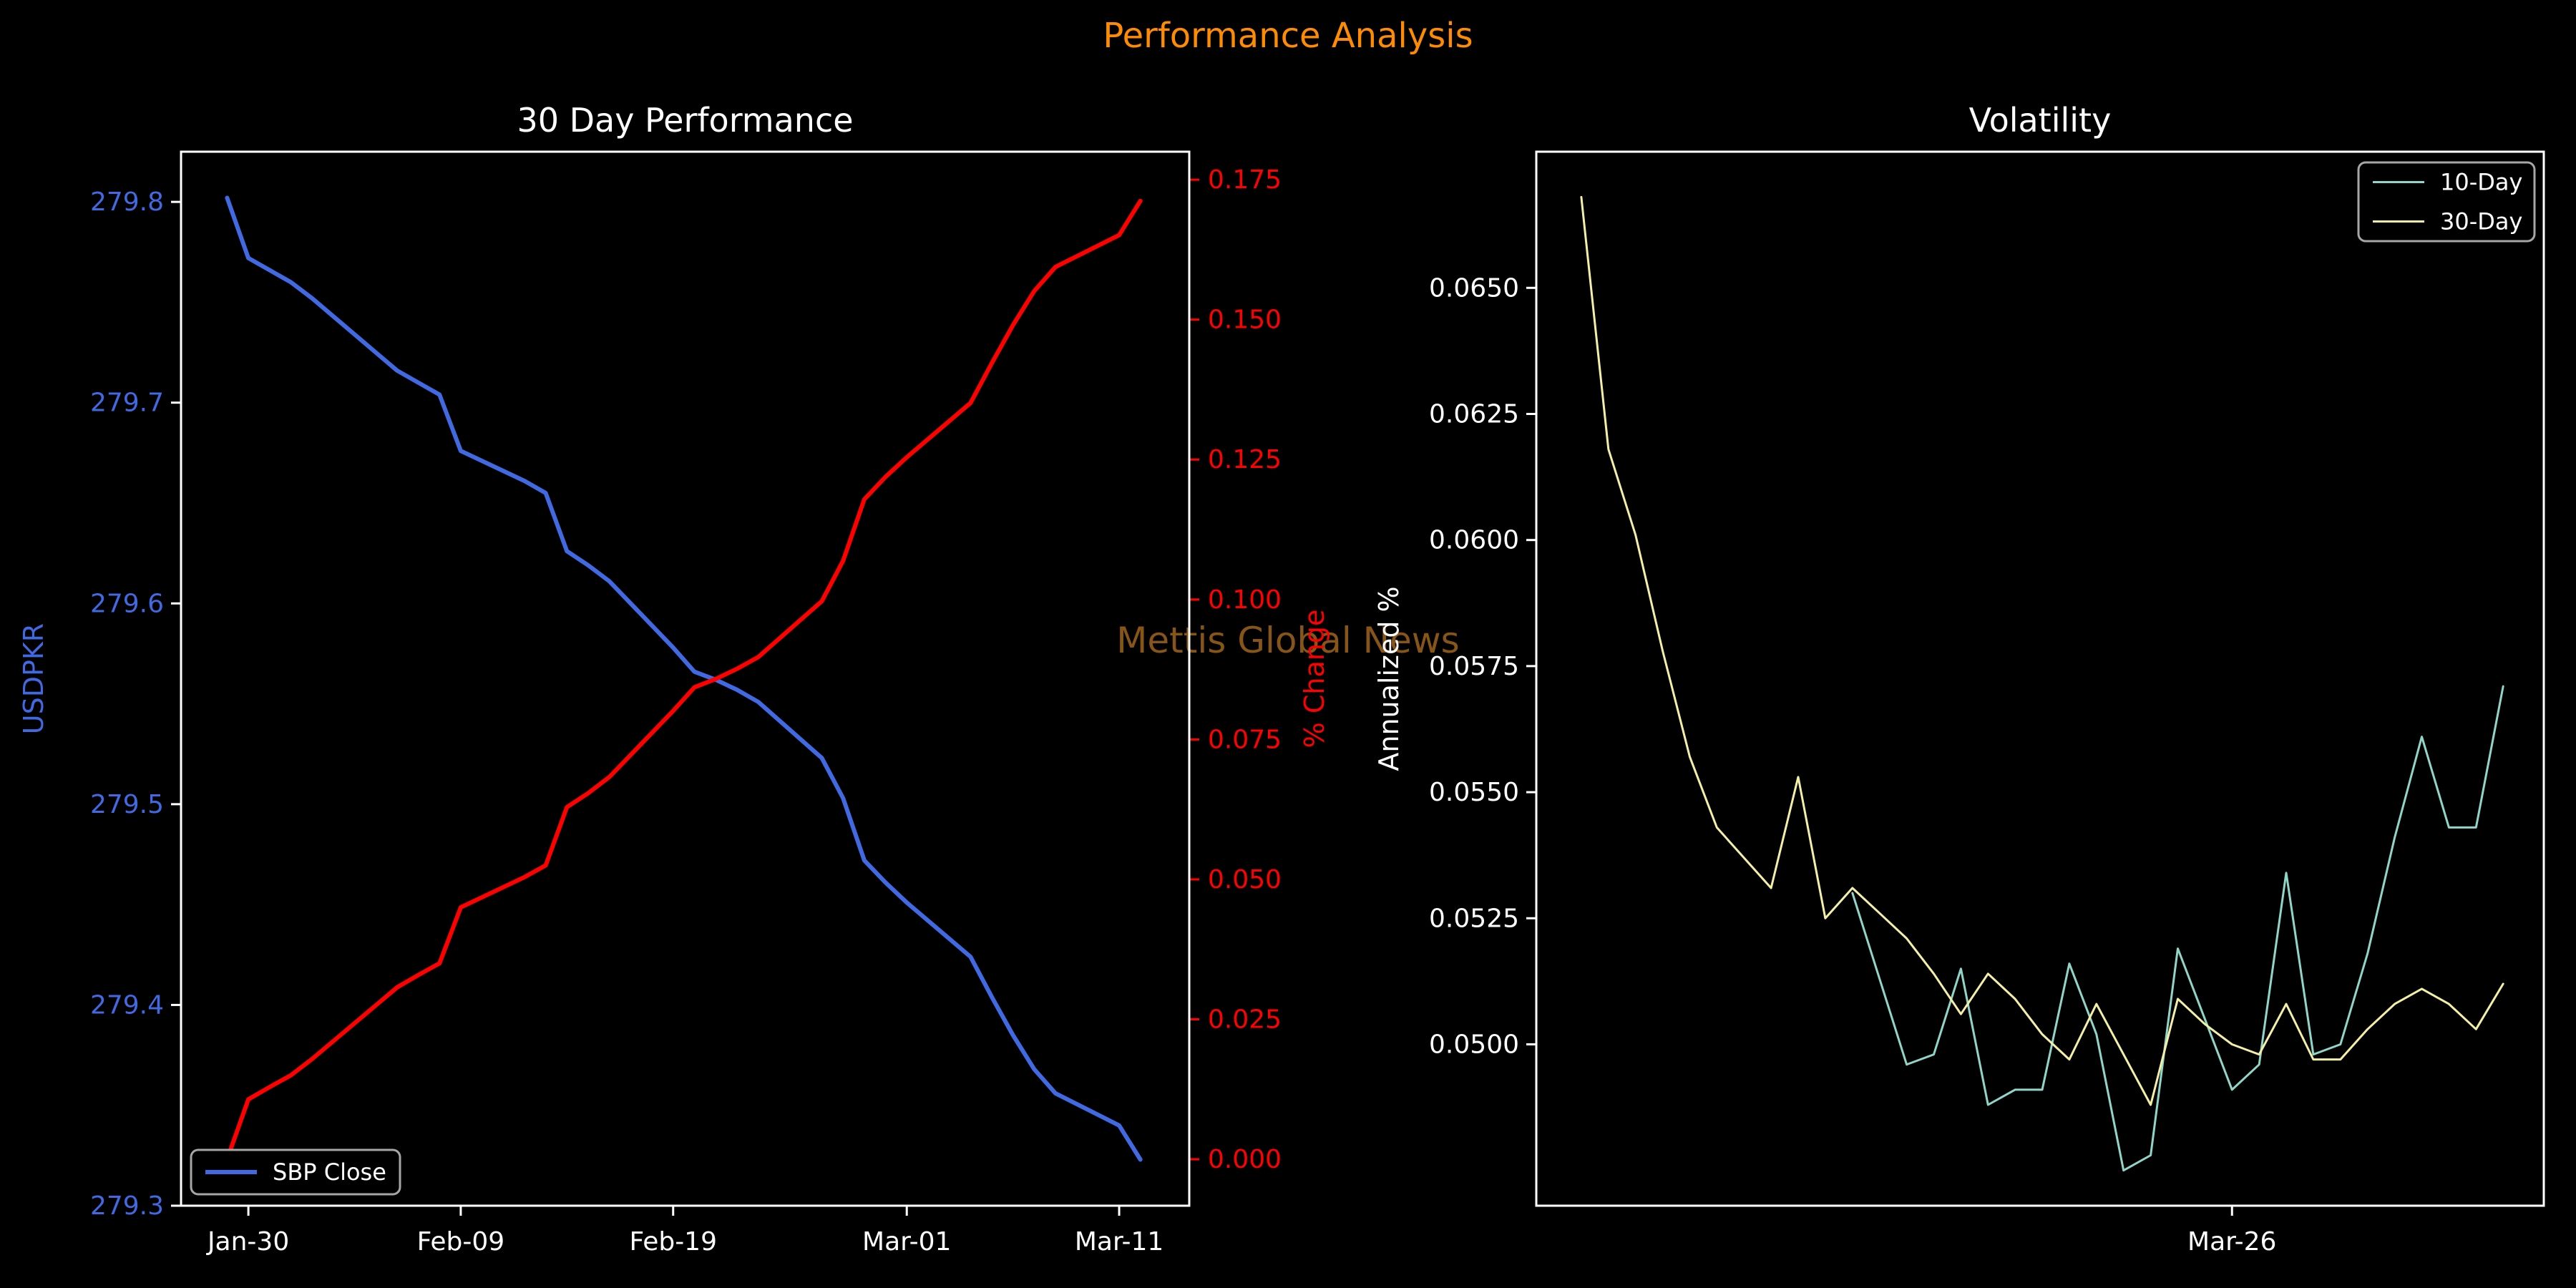 Image resolution: width=2576 pixels, height=1288 pixels. Describe the element at coordinates (2040, 120) in the screenshot. I see `chart-title-volatility: Volatility` at that location.